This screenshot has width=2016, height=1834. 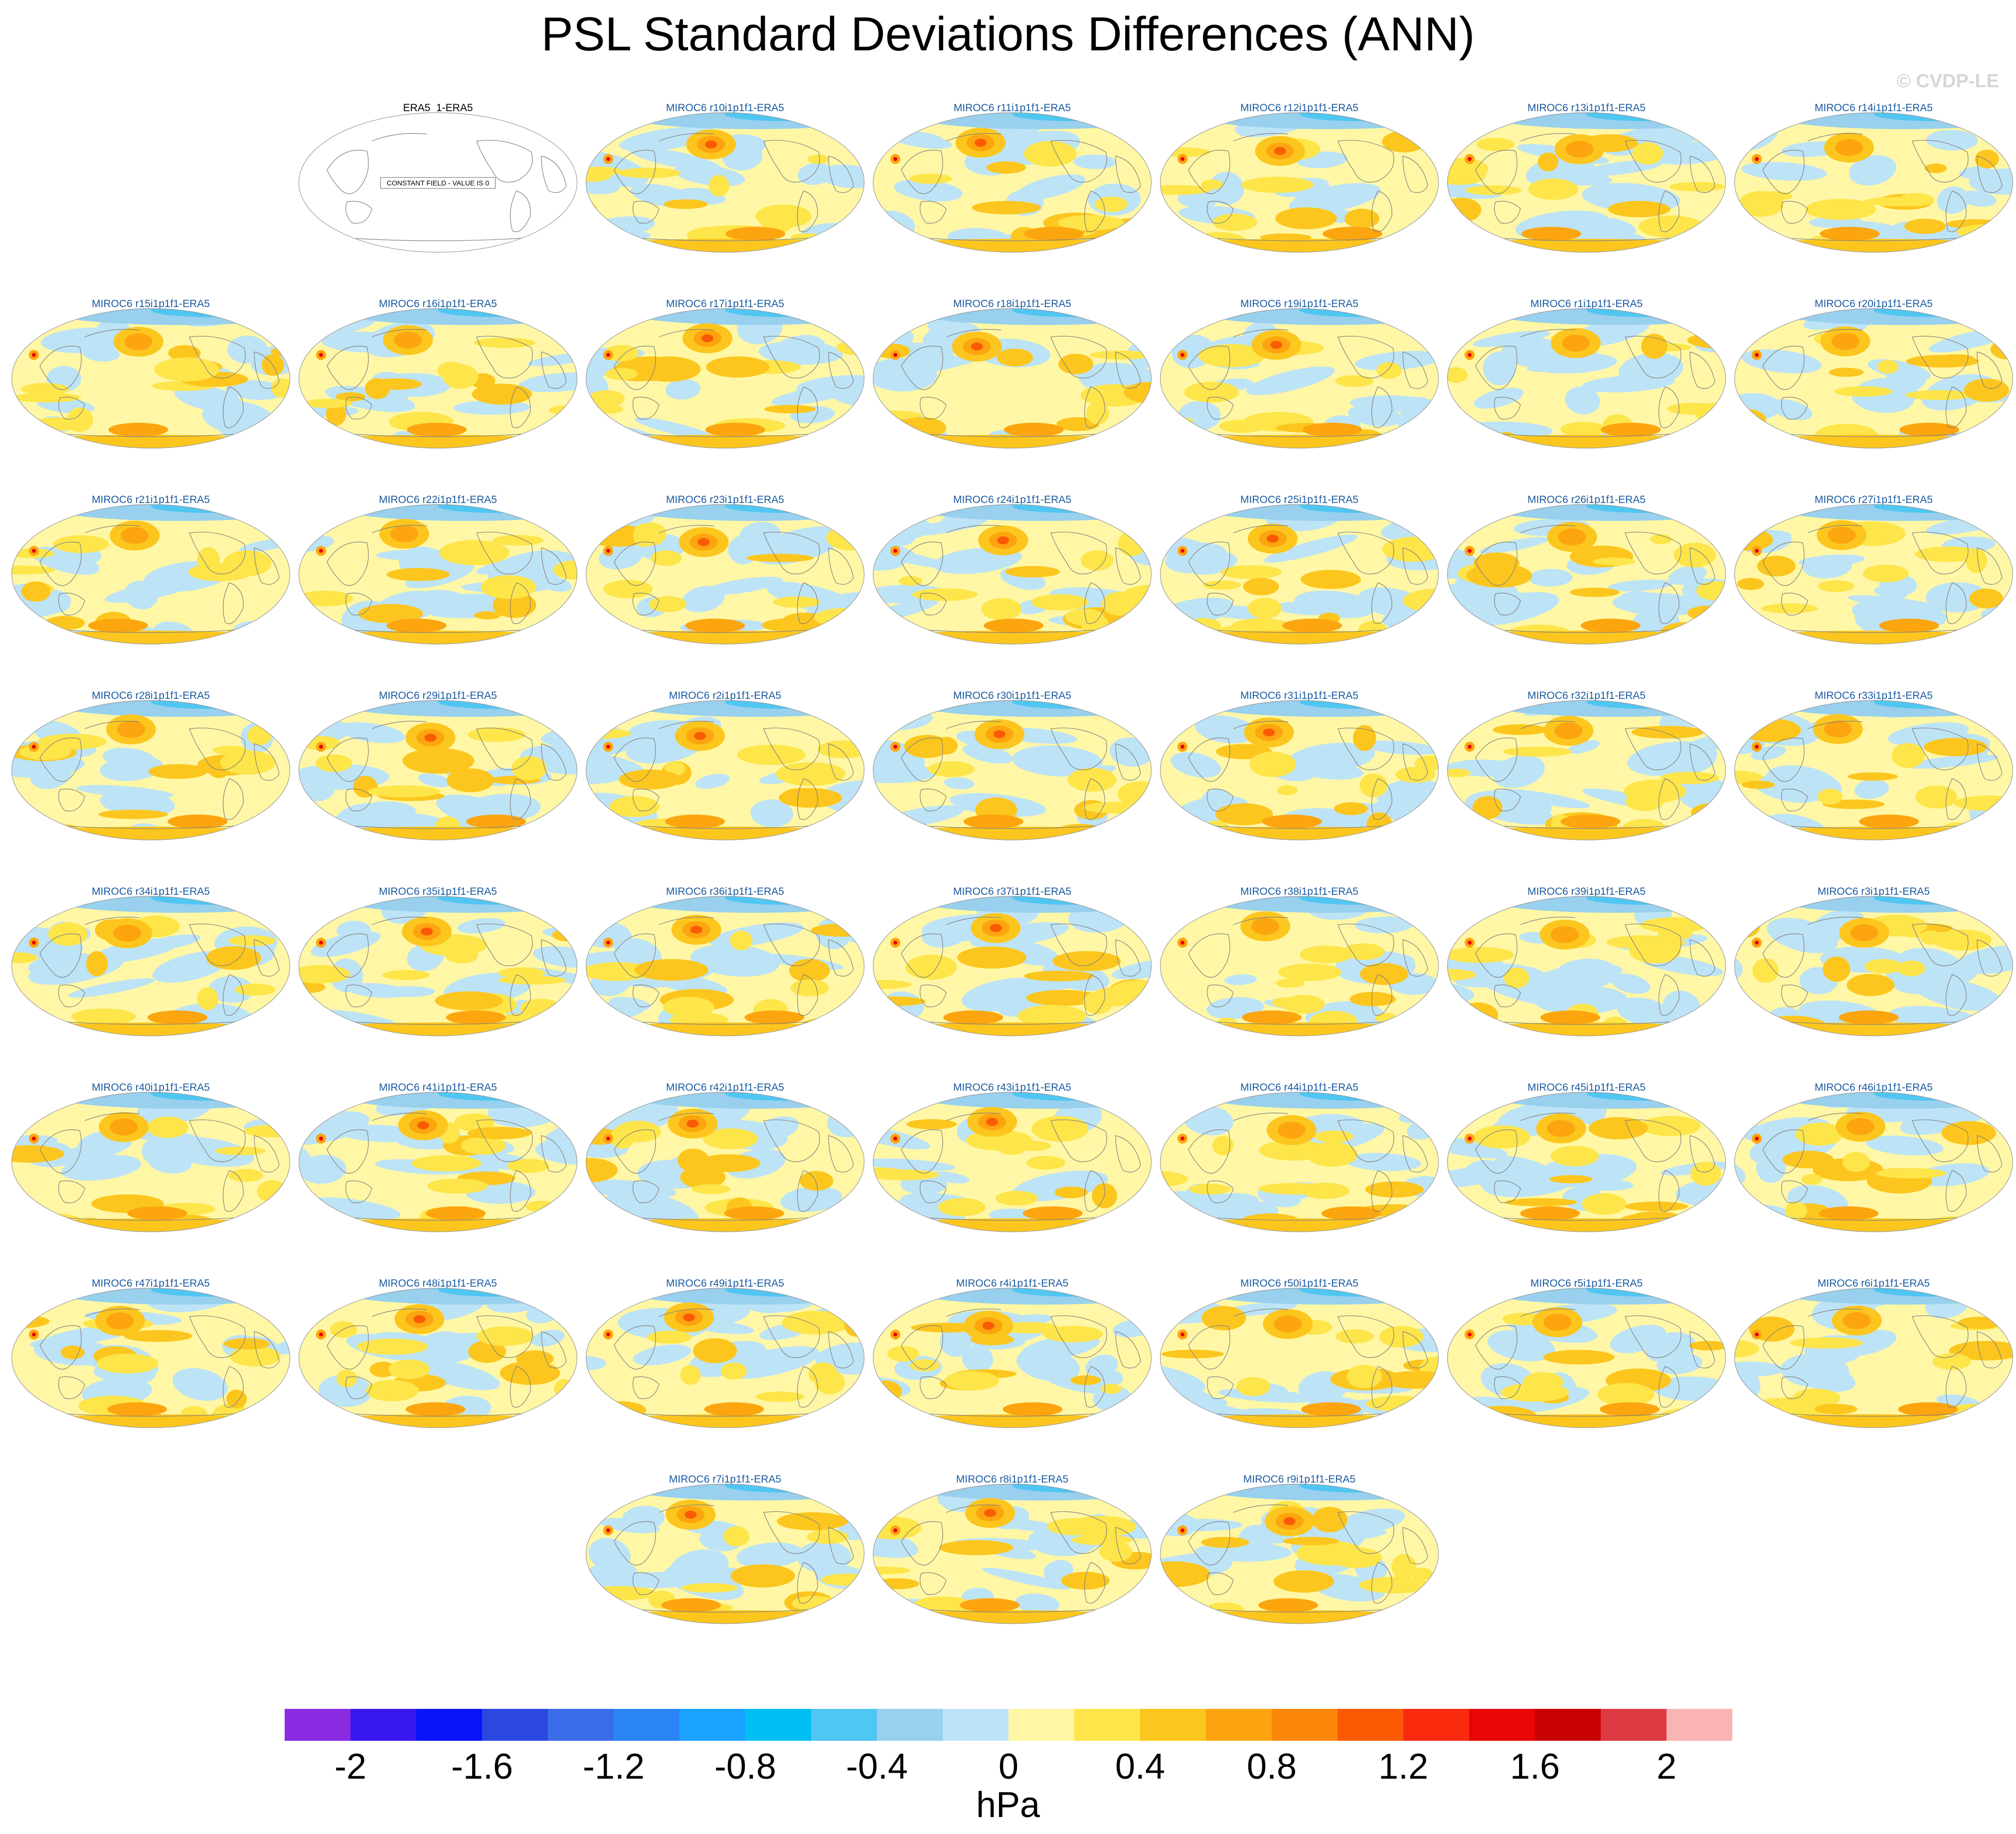 What do you see at coordinates (725, 1283) in the screenshot?
I see `map-panel-title: MIROC6 r49i1p1f1-ERA5` at bounding box center [725, 1283].